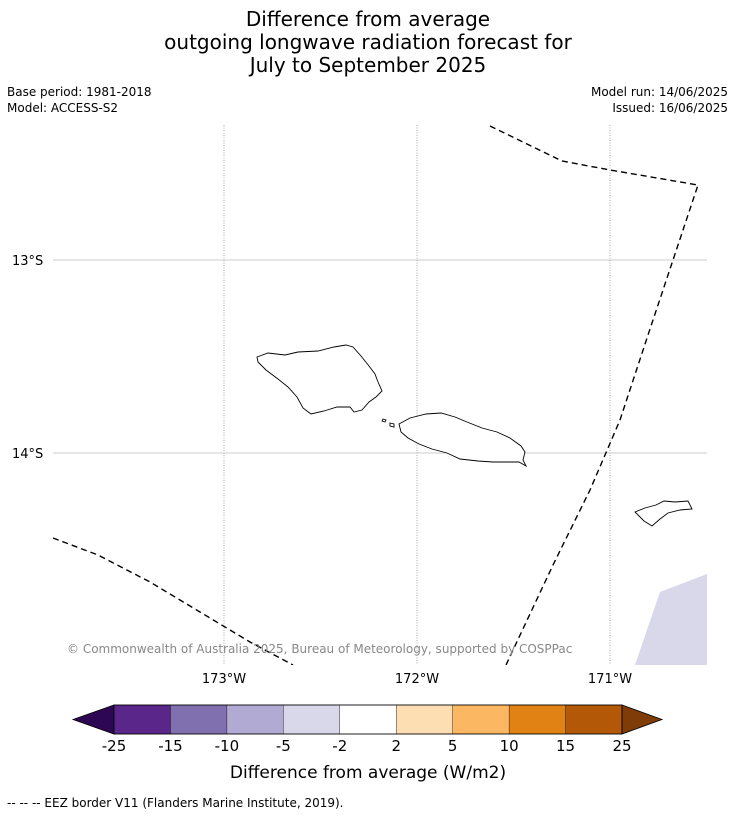 This screenshot has height=816, width=736. What do you see at coordinates (565, 746) in the screenshot?
I see `colorbar-tick-label: 15` at bounding box center [565, 746].